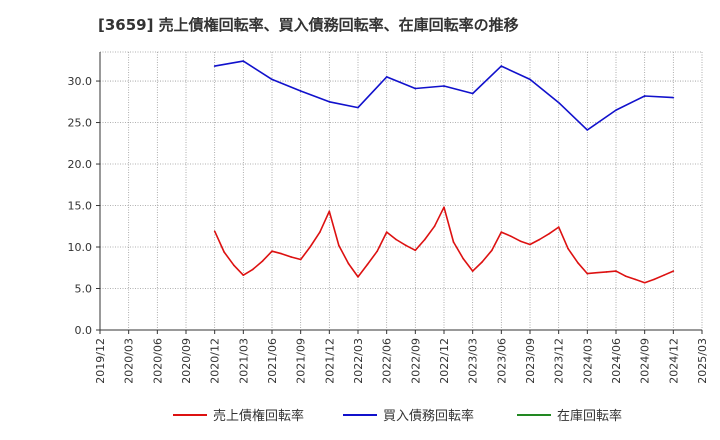  What do you see at coordinates (129, 361) in the screenshot?
I see `x-tick-label: 2020/03` at bounding box center [129, 361].